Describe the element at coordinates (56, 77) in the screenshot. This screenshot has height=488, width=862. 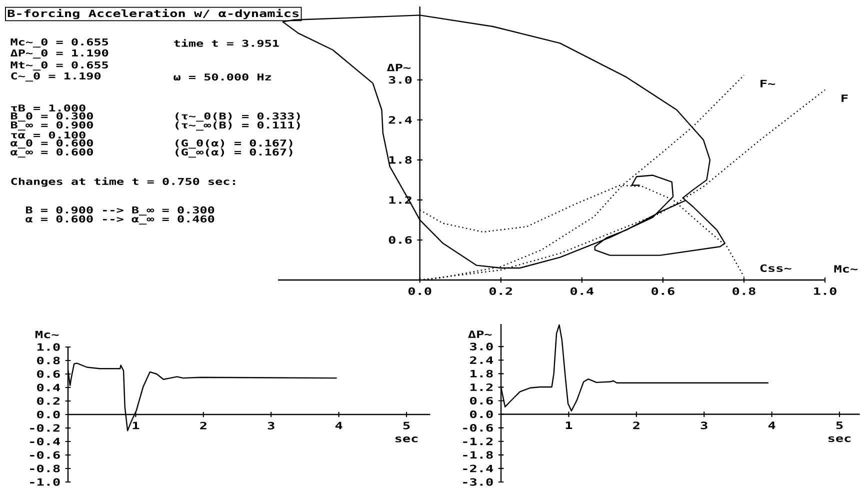
I see `text: C~_0 = 1.190` at that location.